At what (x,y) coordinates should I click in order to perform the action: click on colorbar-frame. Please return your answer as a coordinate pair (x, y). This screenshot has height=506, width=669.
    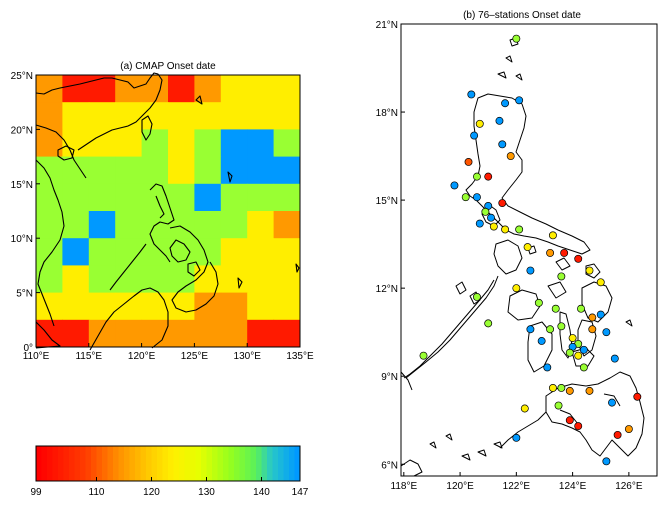
    Looking at the image, I should click on (168, 463).